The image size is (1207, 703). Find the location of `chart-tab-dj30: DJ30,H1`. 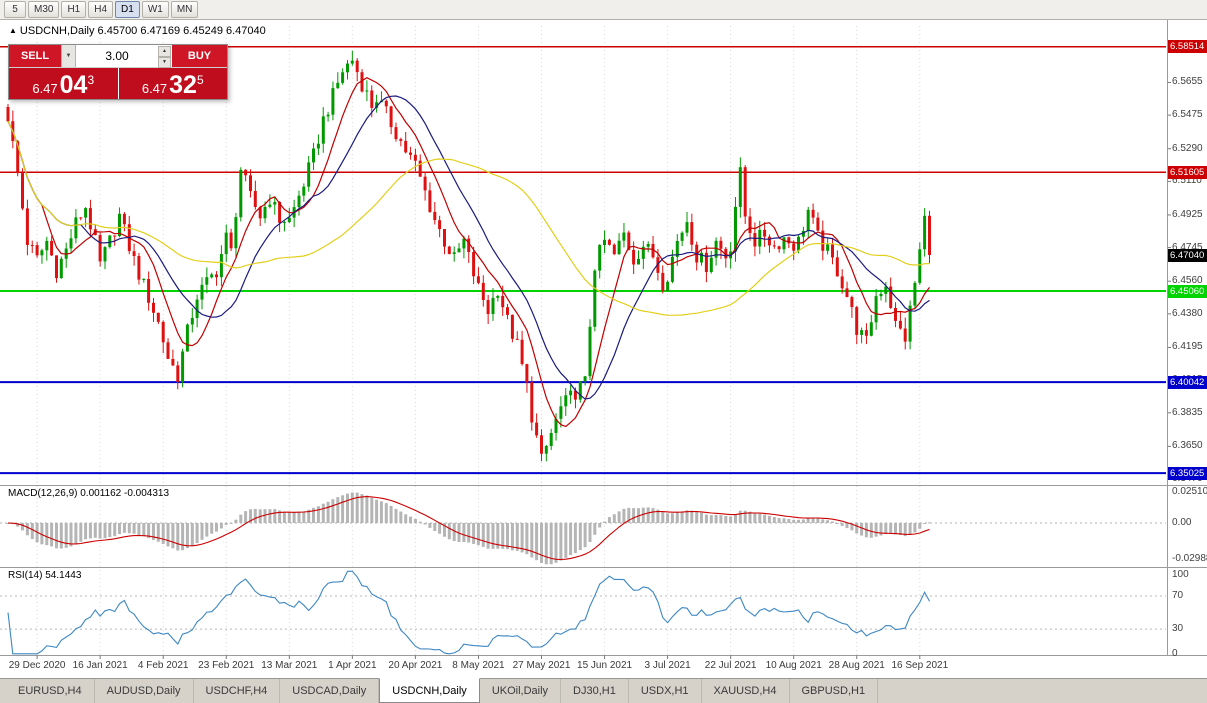

chart-tab-dj30: DJ30,H1 is located at coordinates (595, 691).